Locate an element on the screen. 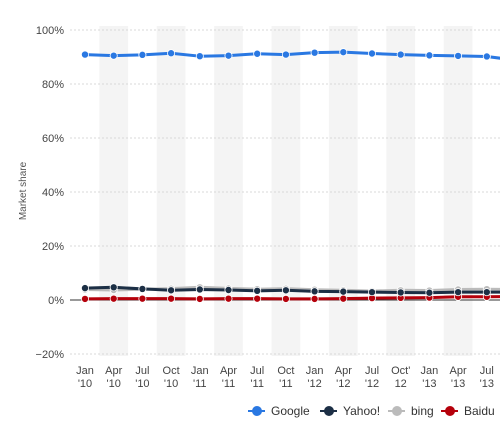 The width and height of the screenshot is (500, 448). x-tick-label: Oct '11 is located at coordinates (285, 377).